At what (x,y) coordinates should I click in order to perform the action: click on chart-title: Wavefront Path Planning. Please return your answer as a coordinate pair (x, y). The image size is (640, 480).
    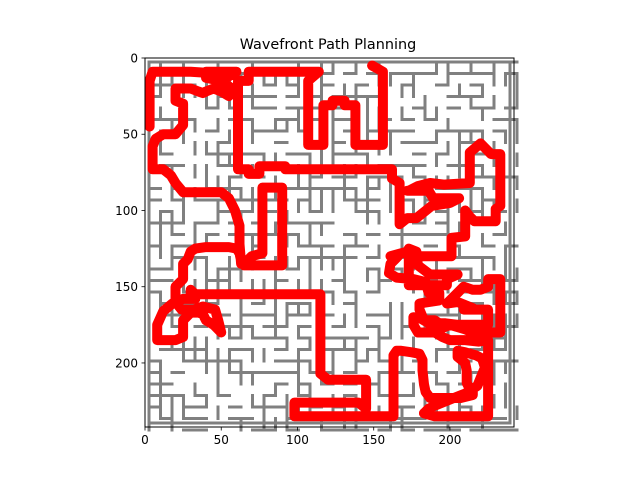
    Looking at the image, I should click on (328, 45).